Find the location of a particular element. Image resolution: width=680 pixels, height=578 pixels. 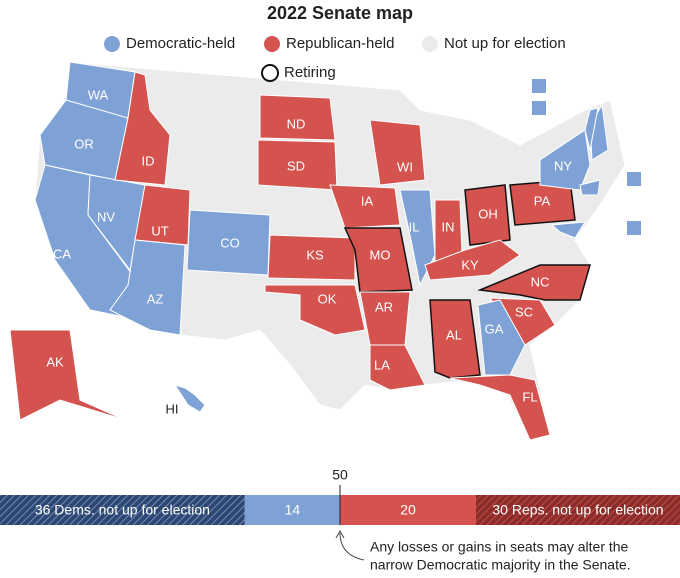

state-label: SC is located at coordinates (524, 311).